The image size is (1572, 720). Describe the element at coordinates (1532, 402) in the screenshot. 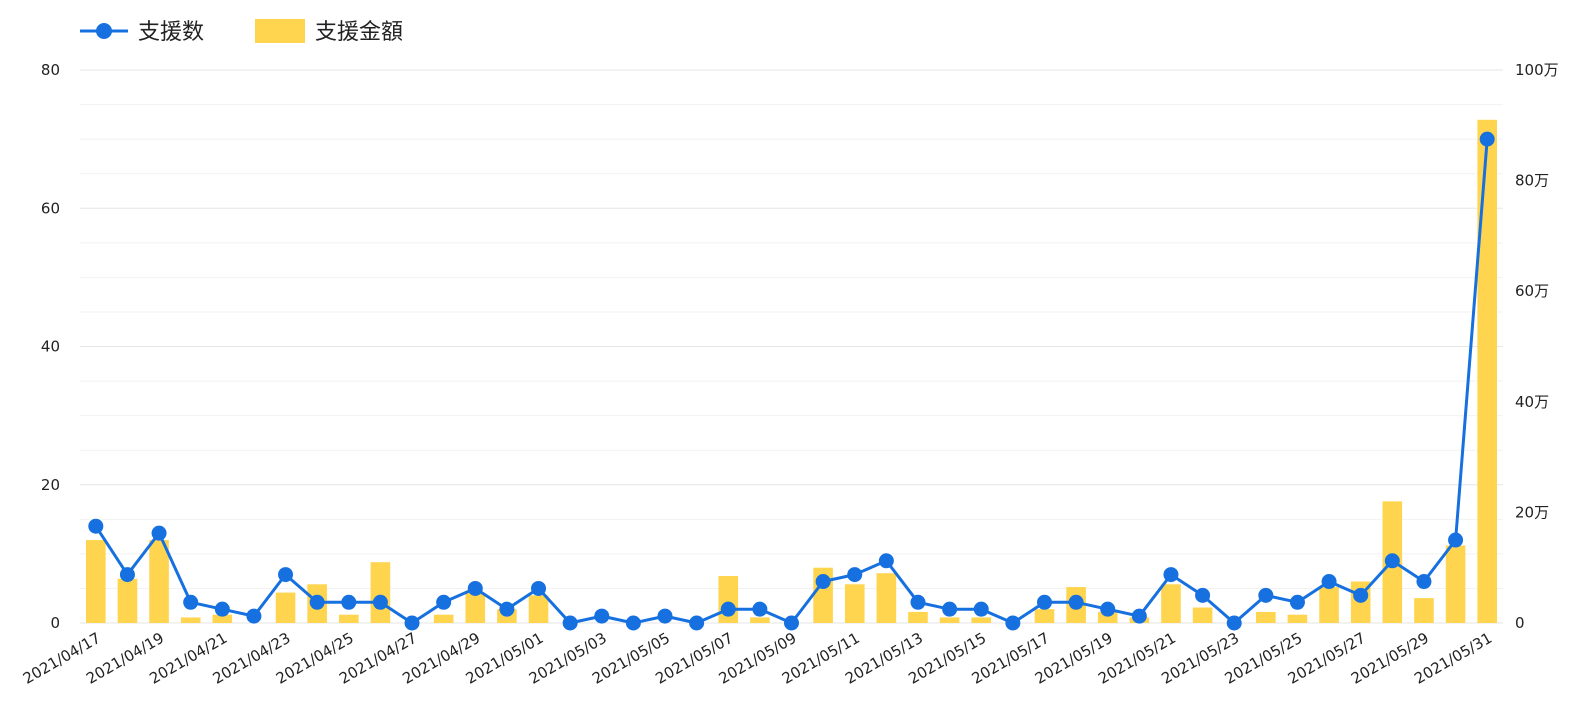

I see `y-right-tick-label: 40万` at that location.